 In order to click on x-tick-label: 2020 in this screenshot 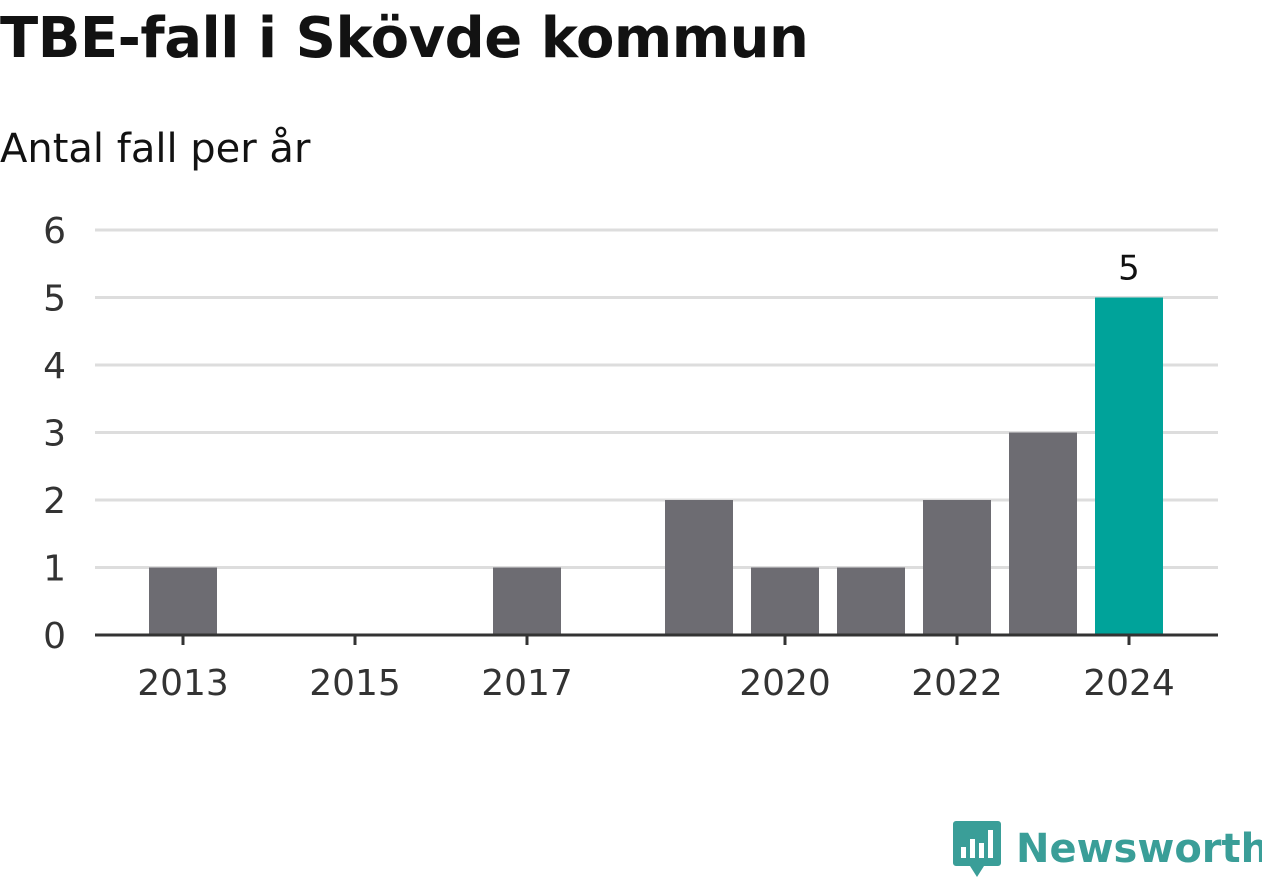, I will do `click(785, 683)`.